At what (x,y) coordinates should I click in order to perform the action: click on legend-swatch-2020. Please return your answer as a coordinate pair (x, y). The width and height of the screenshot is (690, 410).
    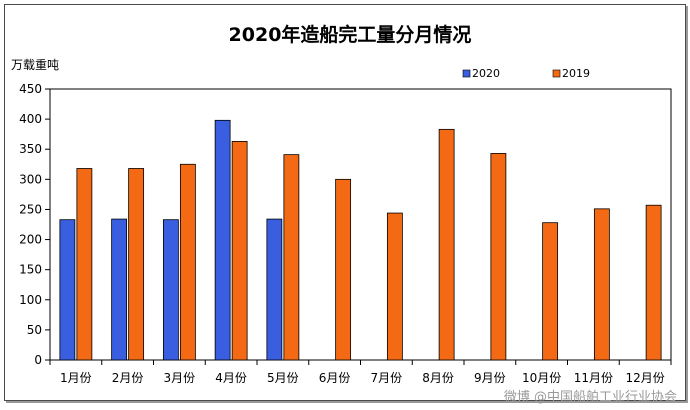
    Looking at the image, I should click on (466, 73).